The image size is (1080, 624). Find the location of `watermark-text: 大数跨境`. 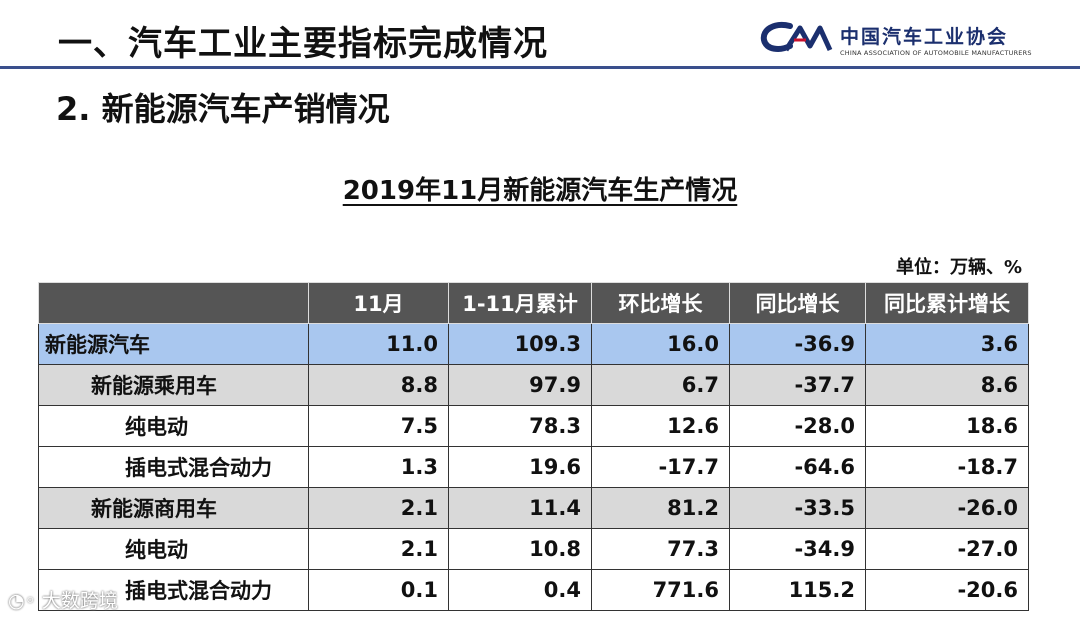

watermark-text: 大数跨境 is located at coordinates (79, 601).